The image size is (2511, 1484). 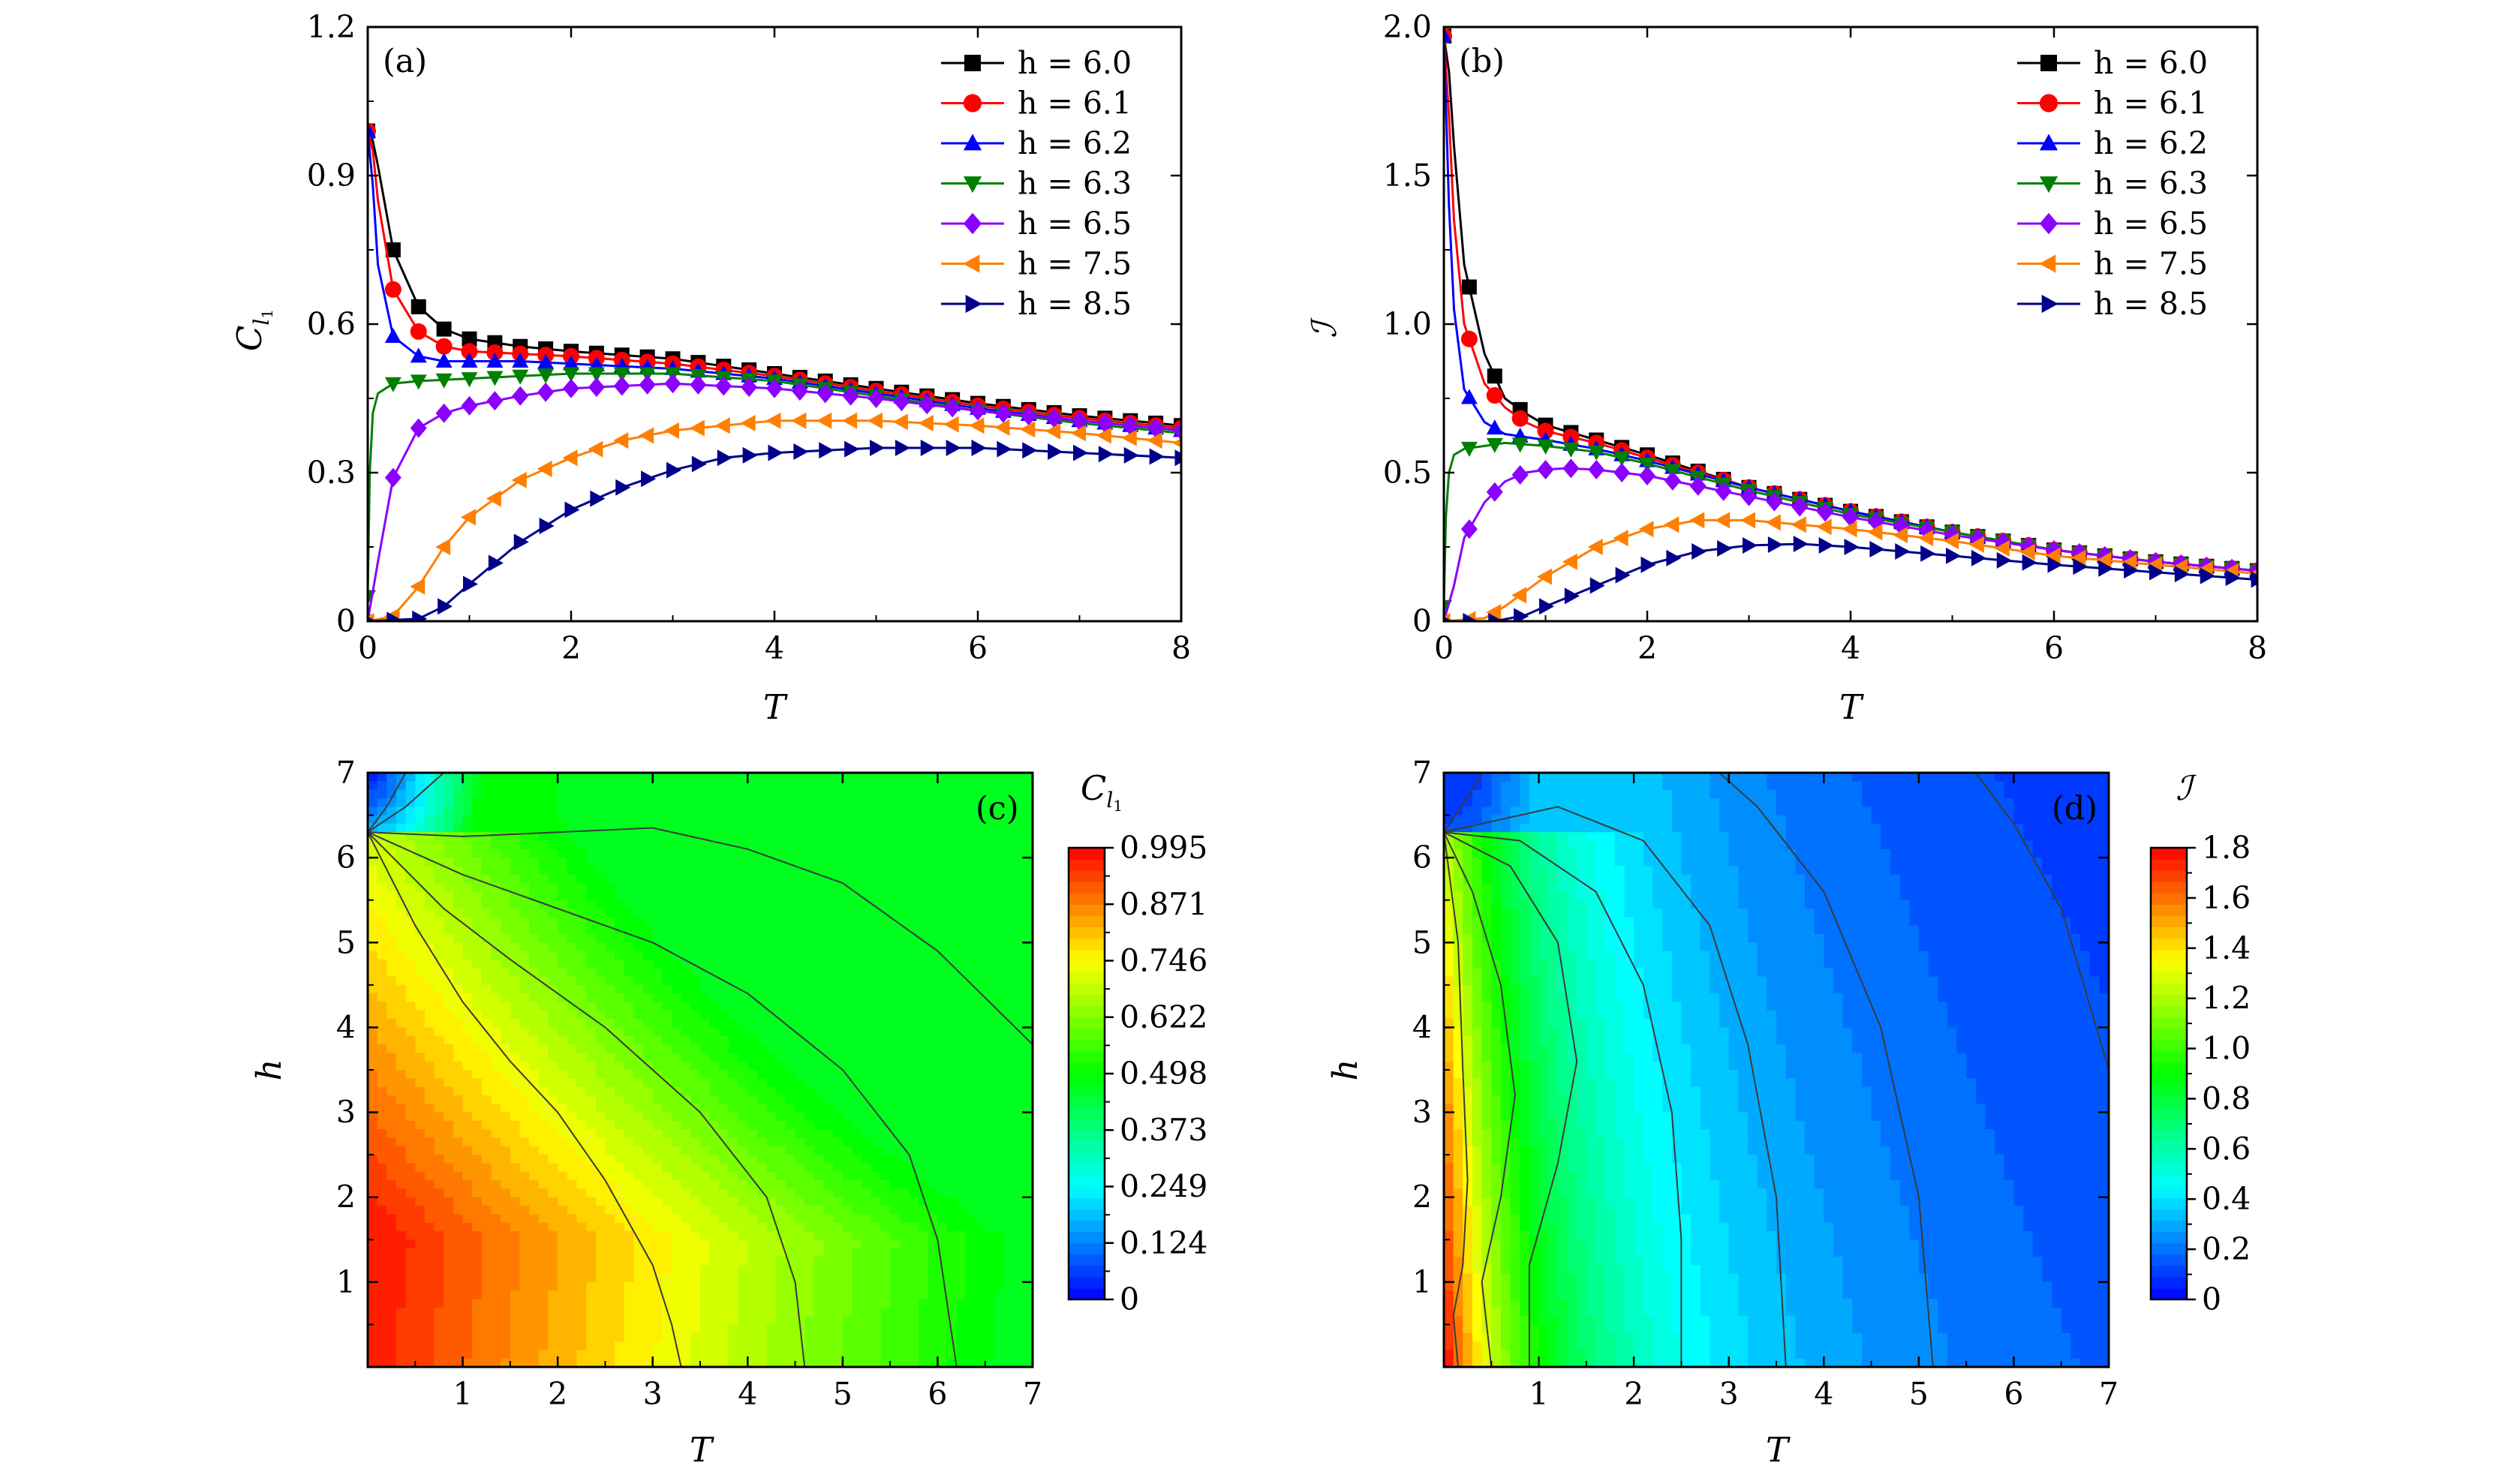 What do you see at coordinates (638, 1024) in the screenshot?
I see `heat-cell-c-1989` at bounding box center [638, 1024].